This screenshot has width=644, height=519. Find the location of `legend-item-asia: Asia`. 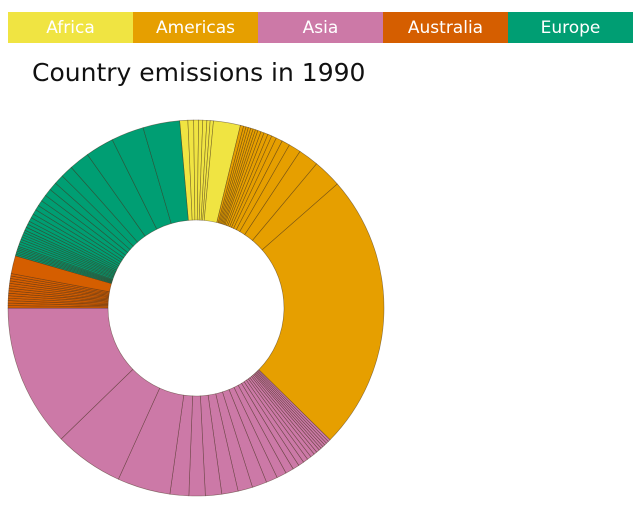

legend-item-asia: Asia is located at coordinates (320, 27).